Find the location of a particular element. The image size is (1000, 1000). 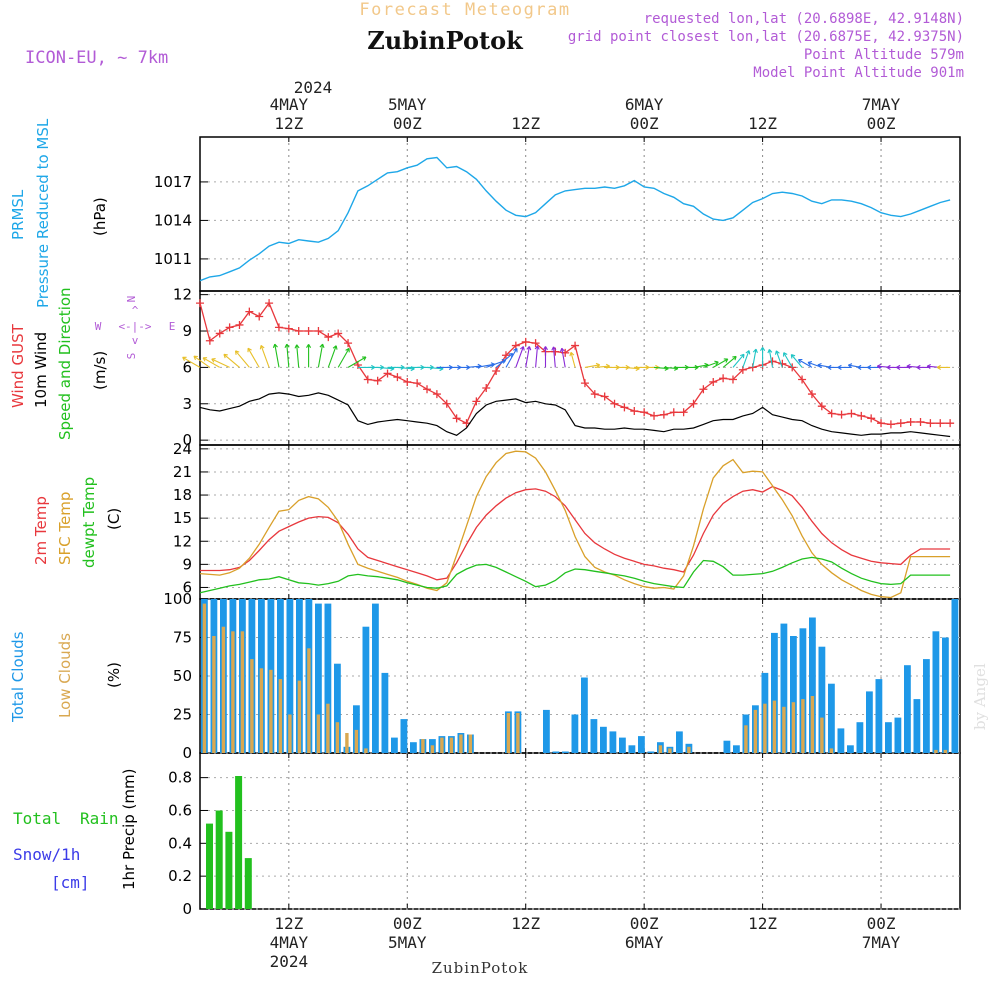

precip-panel is located at coordinates (580, 831).